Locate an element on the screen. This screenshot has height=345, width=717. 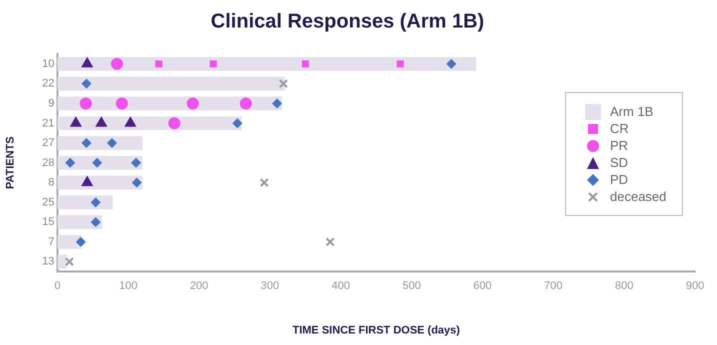
y-tick-label: 7 is located at coordinates (51, 242).